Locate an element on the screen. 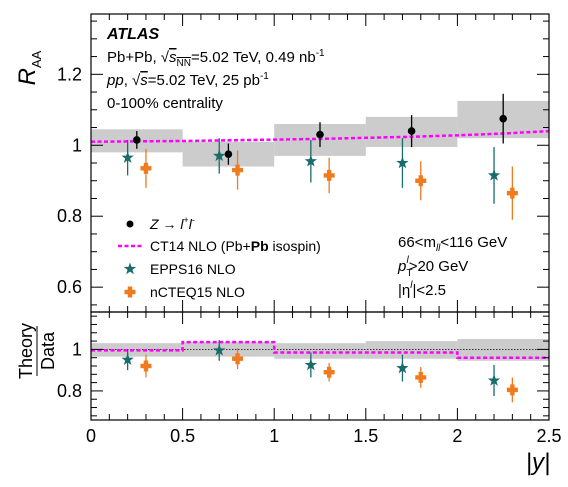 The image size is (568, 487). legend-entry-ncteq: nCTEQ15 NLO is located at coordinates (184, 292).